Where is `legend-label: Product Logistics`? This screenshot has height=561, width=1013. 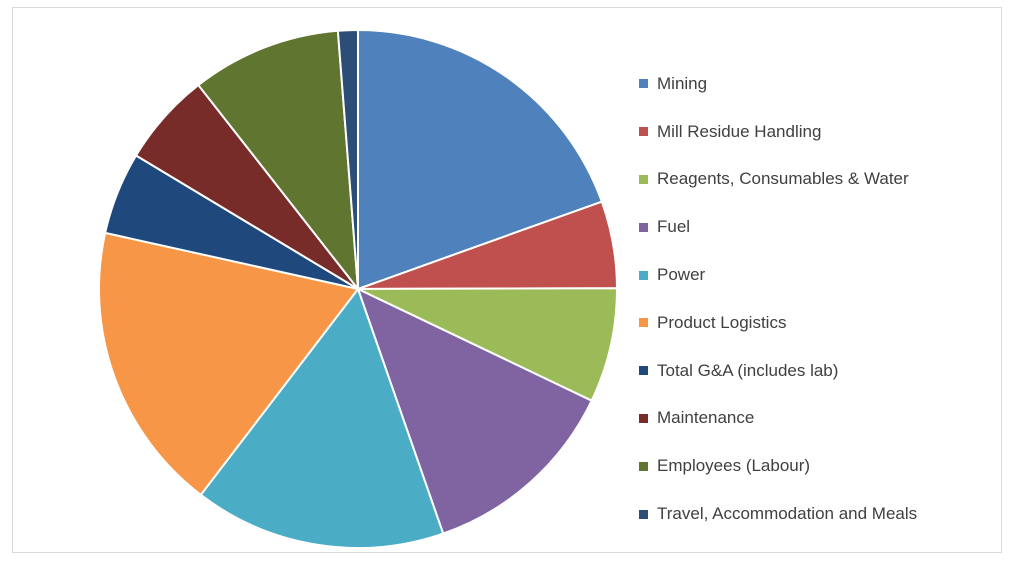 legend-label: Product Logistics is located at coordinates (722, 322).